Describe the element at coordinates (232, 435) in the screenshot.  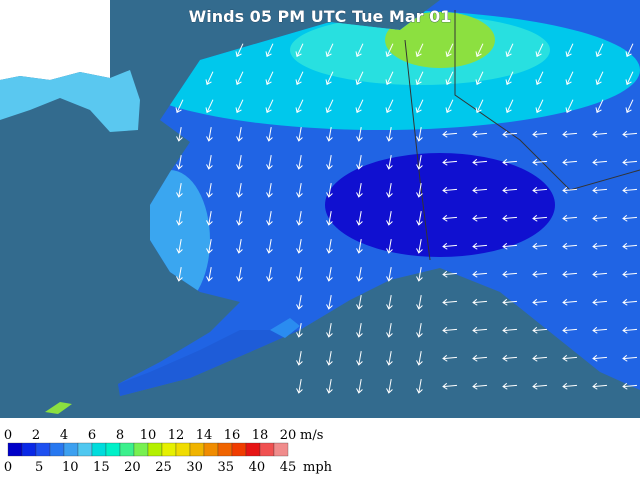
I see `ms-tick-label: 16` at that location.